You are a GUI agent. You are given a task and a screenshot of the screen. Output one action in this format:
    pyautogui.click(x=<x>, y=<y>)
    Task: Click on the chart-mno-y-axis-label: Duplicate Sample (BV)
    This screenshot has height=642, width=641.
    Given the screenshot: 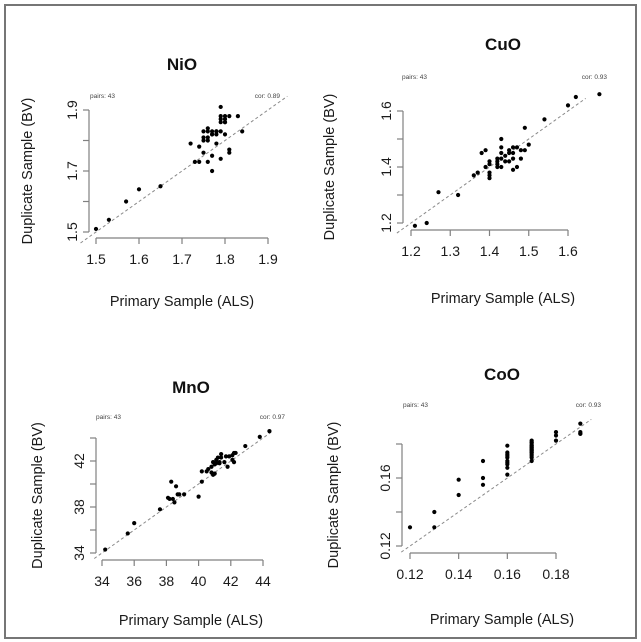 What is the action you would take?
    pyautogui.click(x=38, y=495)
    